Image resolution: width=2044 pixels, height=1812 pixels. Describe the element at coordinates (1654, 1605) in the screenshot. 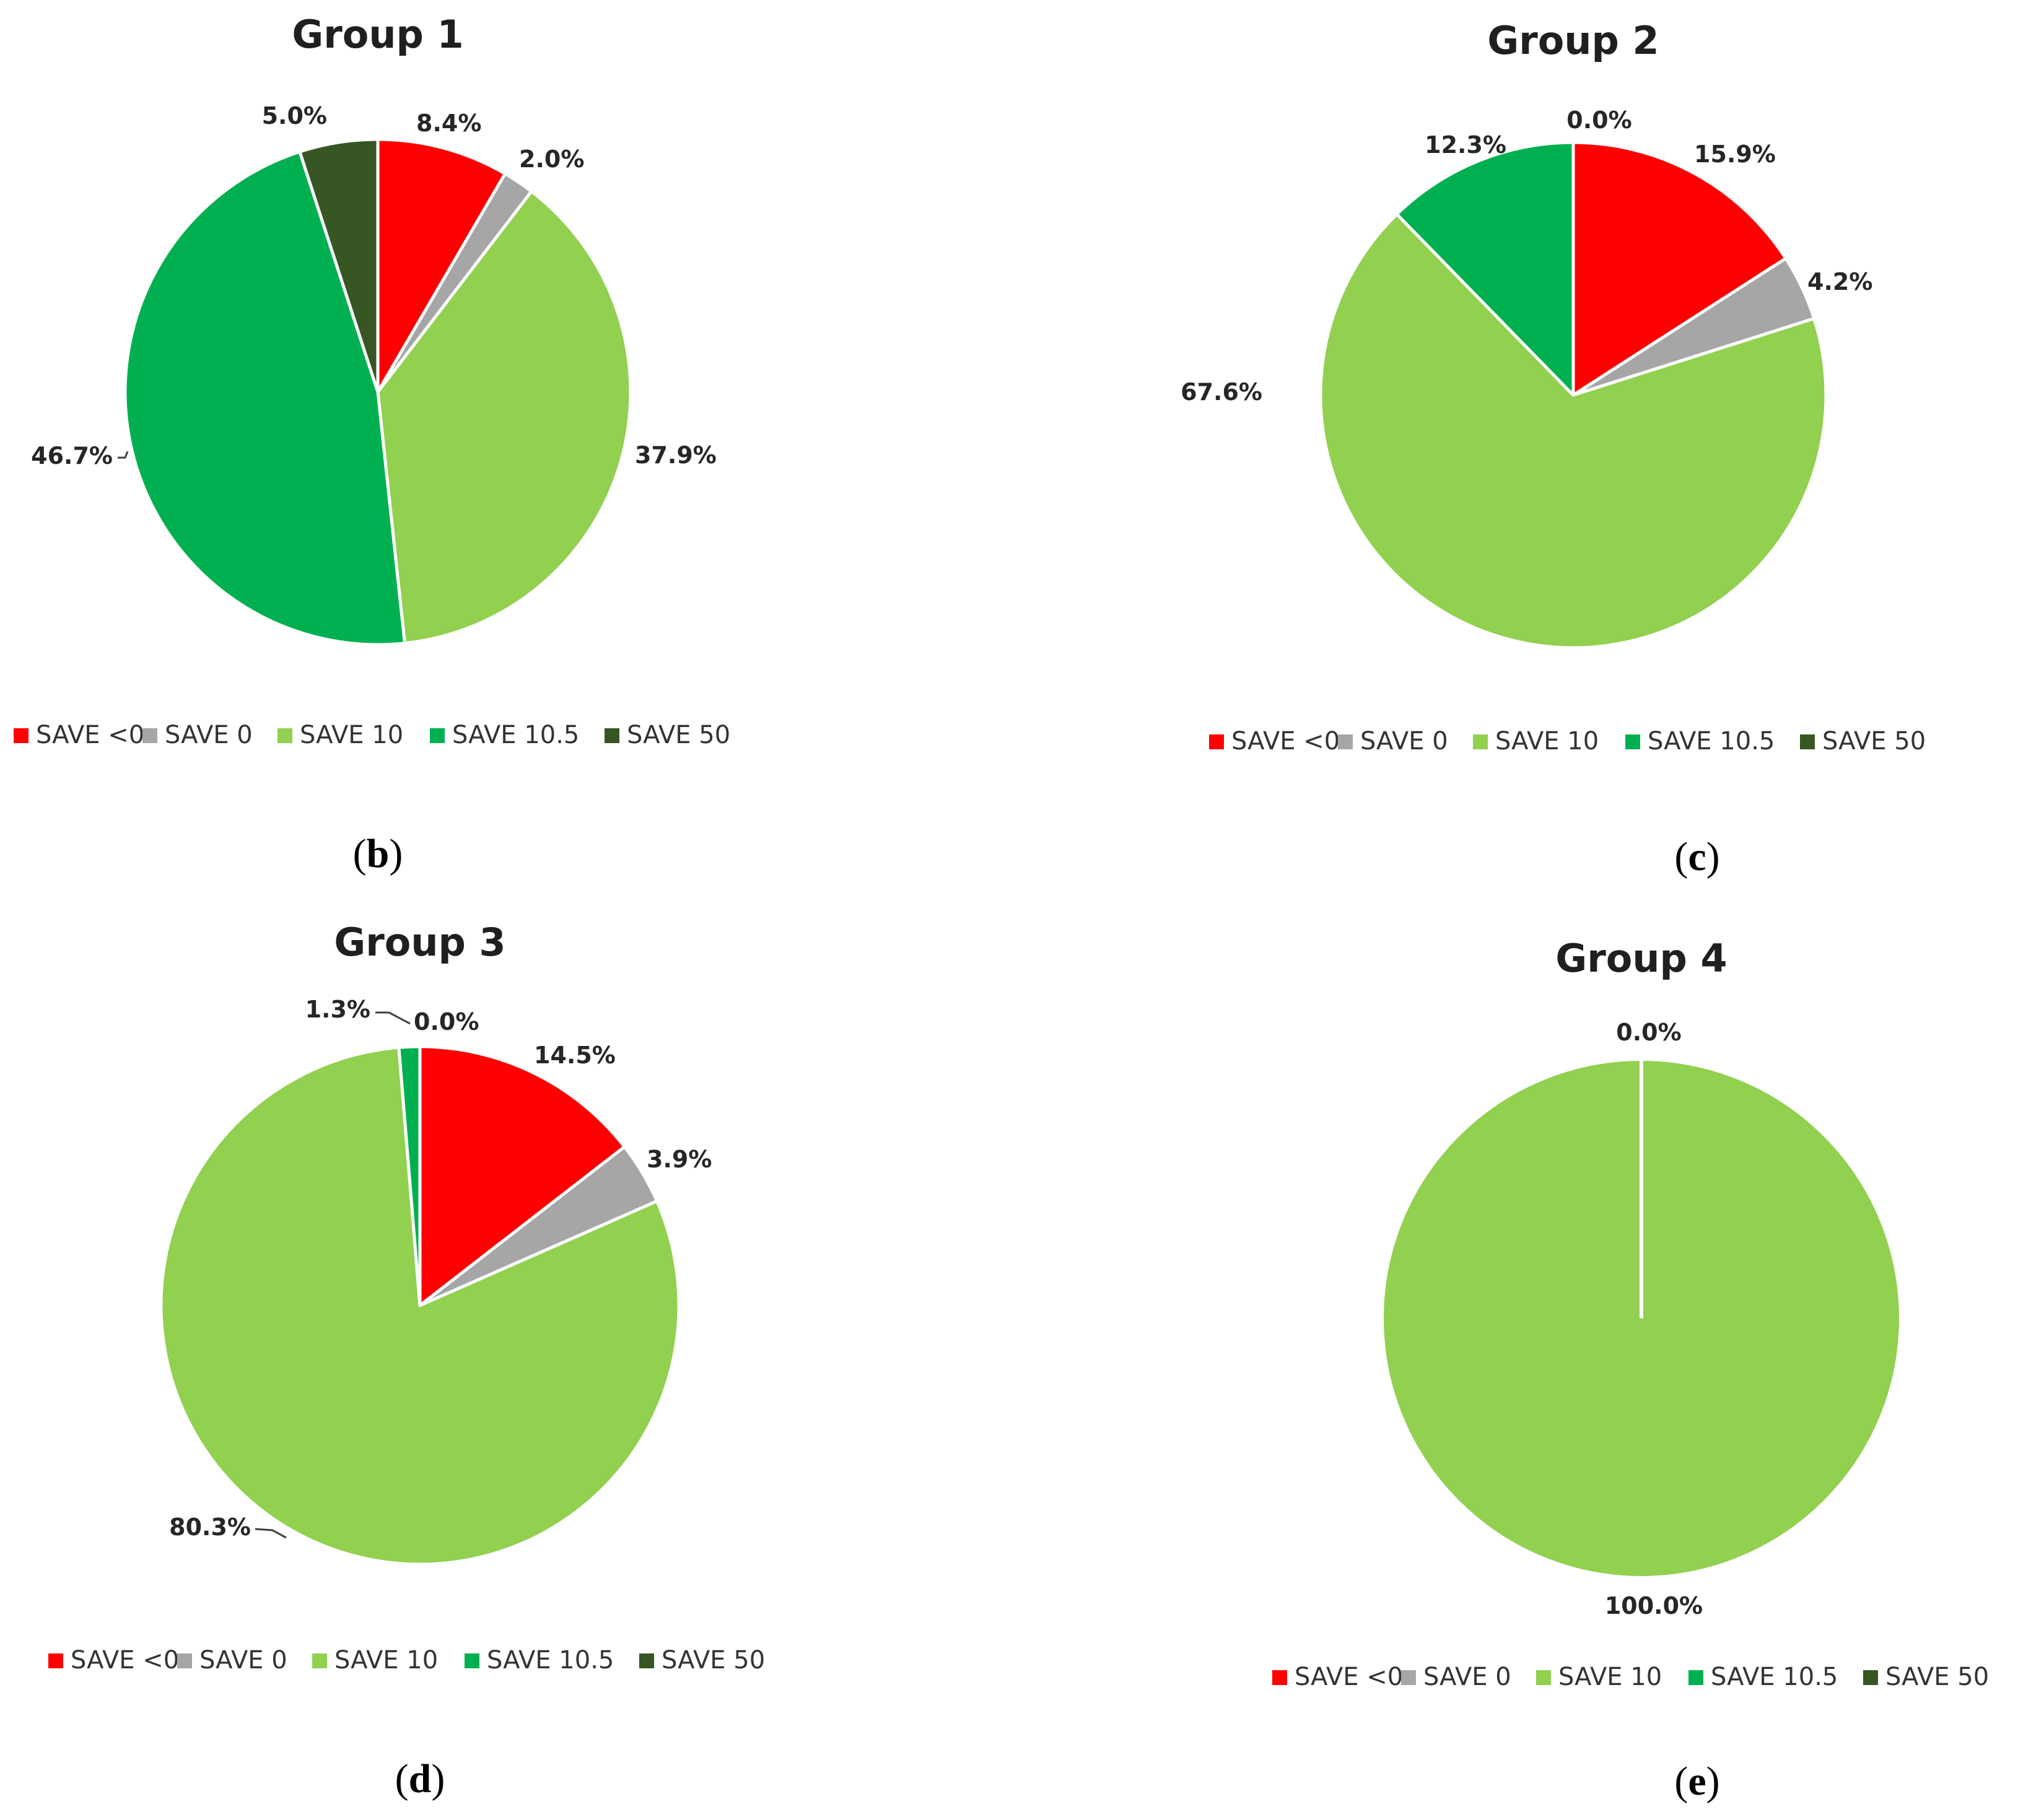

I see `data-label: 100.0%` at that location.